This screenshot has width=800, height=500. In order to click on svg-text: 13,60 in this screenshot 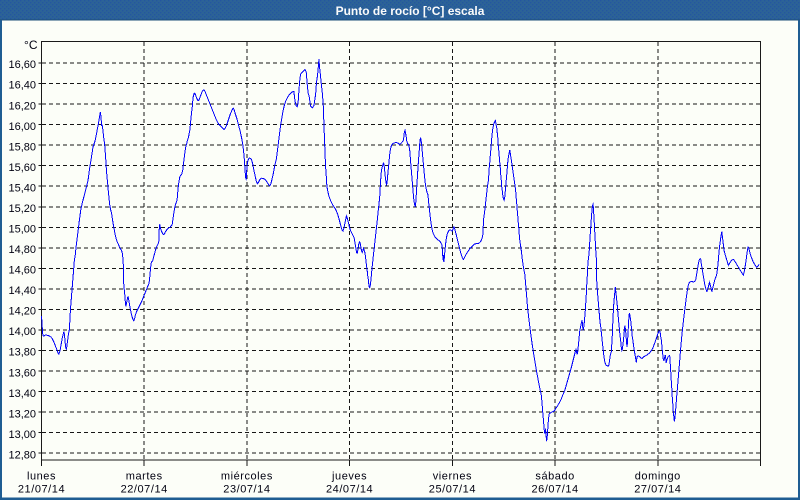, I will do `click(22, 373)`.